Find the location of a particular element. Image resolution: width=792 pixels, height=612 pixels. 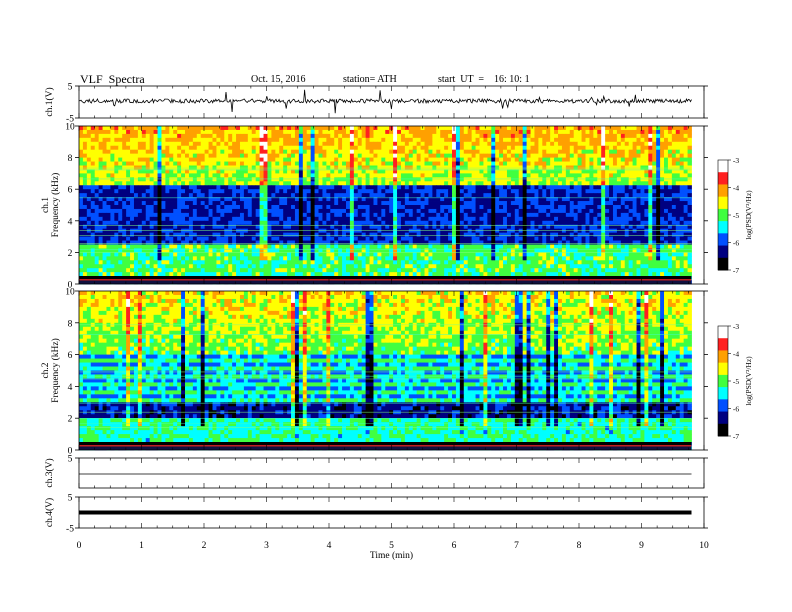

xtick-label: 2 is located at coordinates (204, 546).